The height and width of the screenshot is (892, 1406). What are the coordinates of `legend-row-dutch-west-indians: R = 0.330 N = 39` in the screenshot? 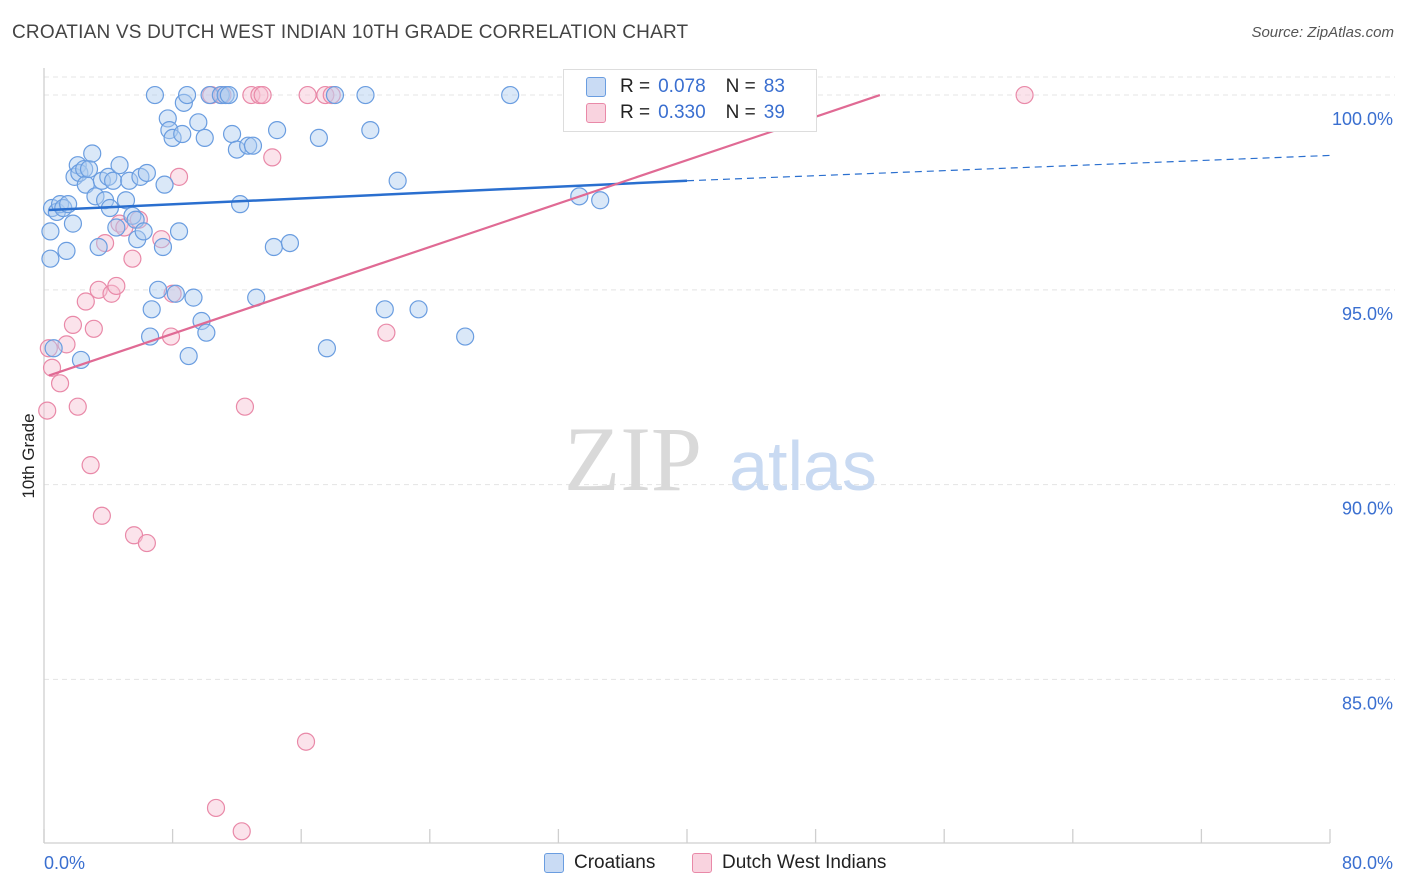 It's located at (685, 113).